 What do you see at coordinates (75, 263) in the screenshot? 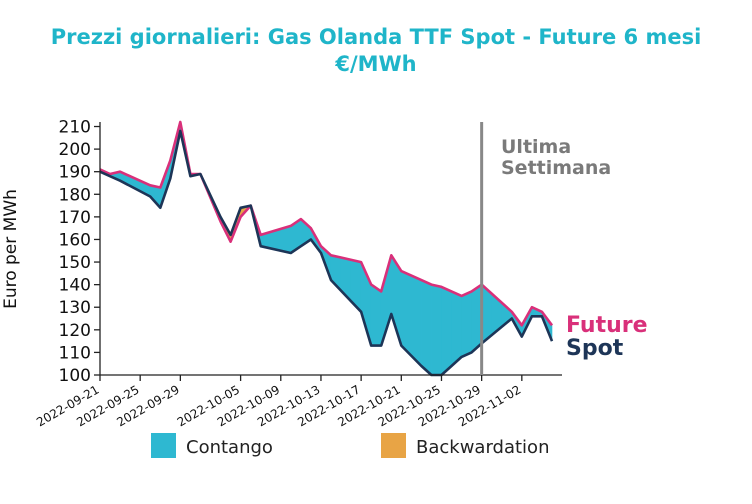
I see `y-tick-label: 150` at bounding box center [75, 263].